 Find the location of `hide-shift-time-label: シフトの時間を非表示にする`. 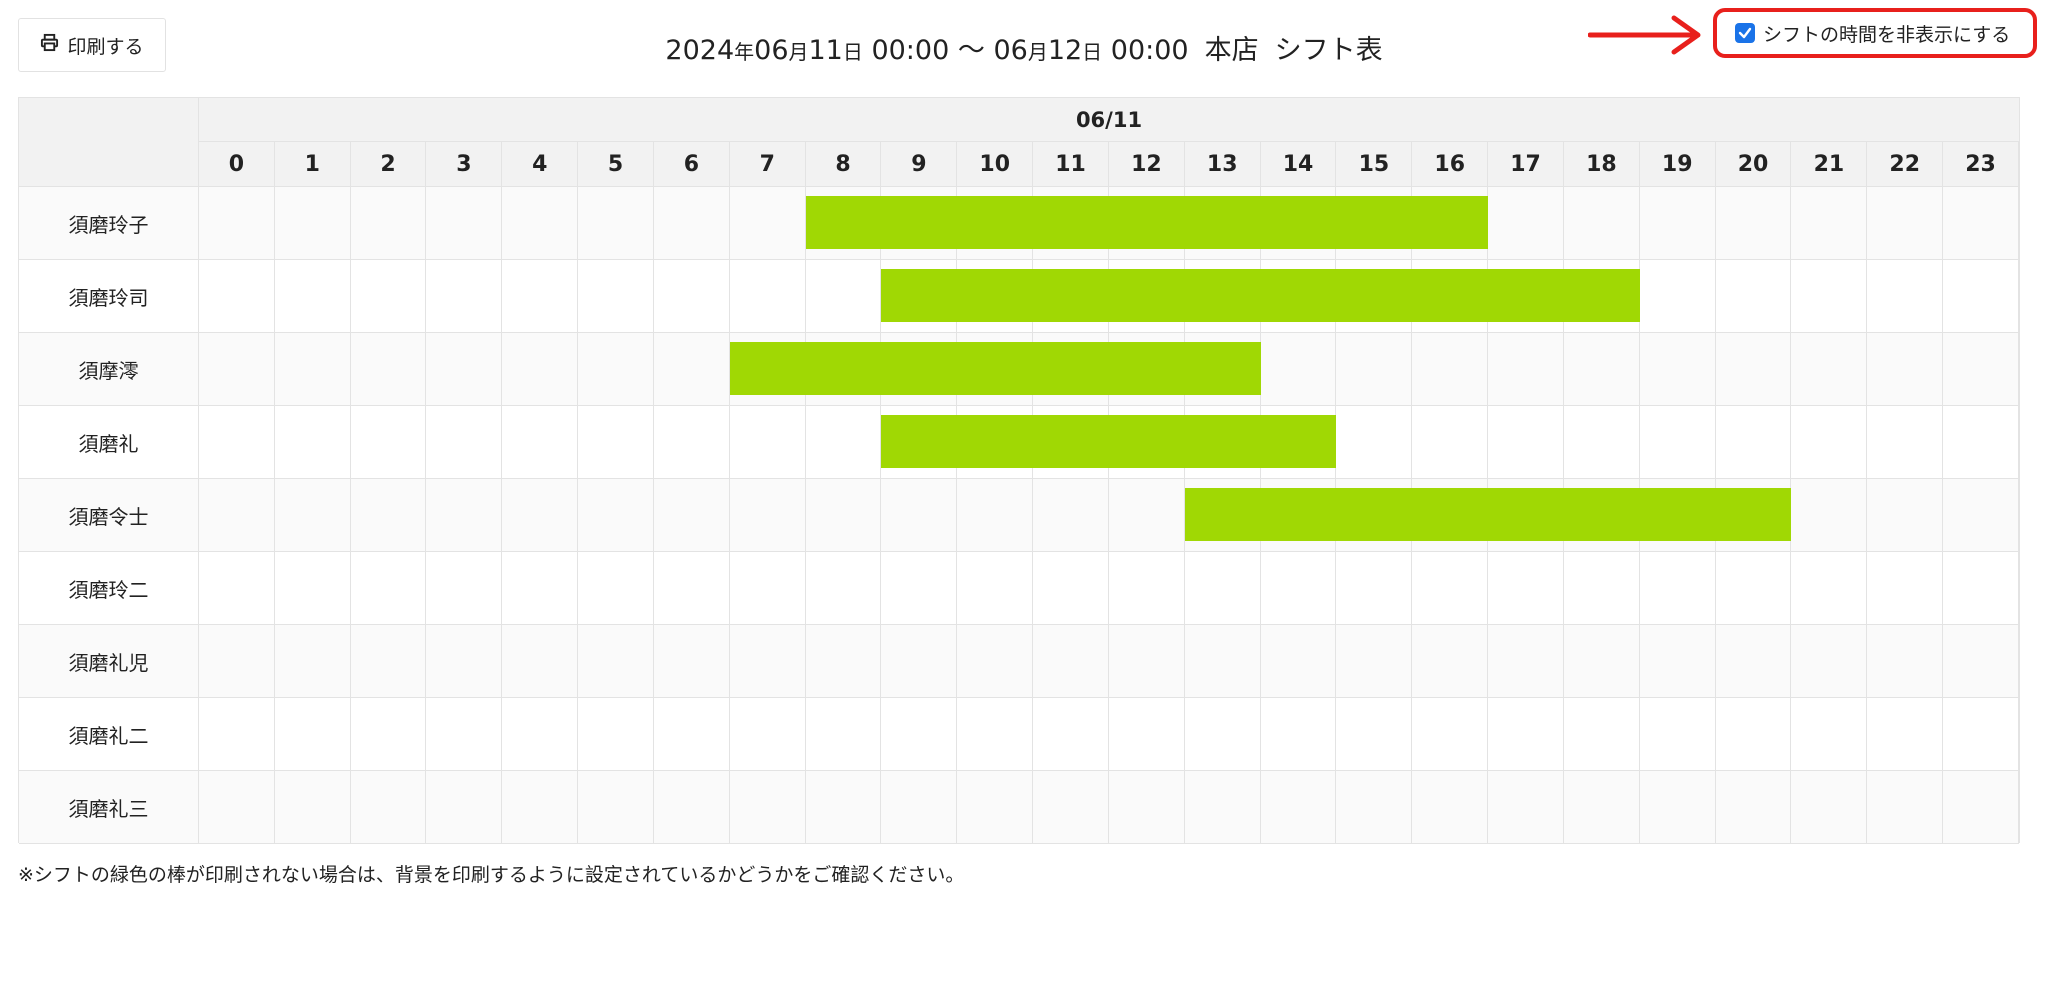

hide-shift-time-label: シフトの時間を非表示にする is located at coordinates (1887, 34).